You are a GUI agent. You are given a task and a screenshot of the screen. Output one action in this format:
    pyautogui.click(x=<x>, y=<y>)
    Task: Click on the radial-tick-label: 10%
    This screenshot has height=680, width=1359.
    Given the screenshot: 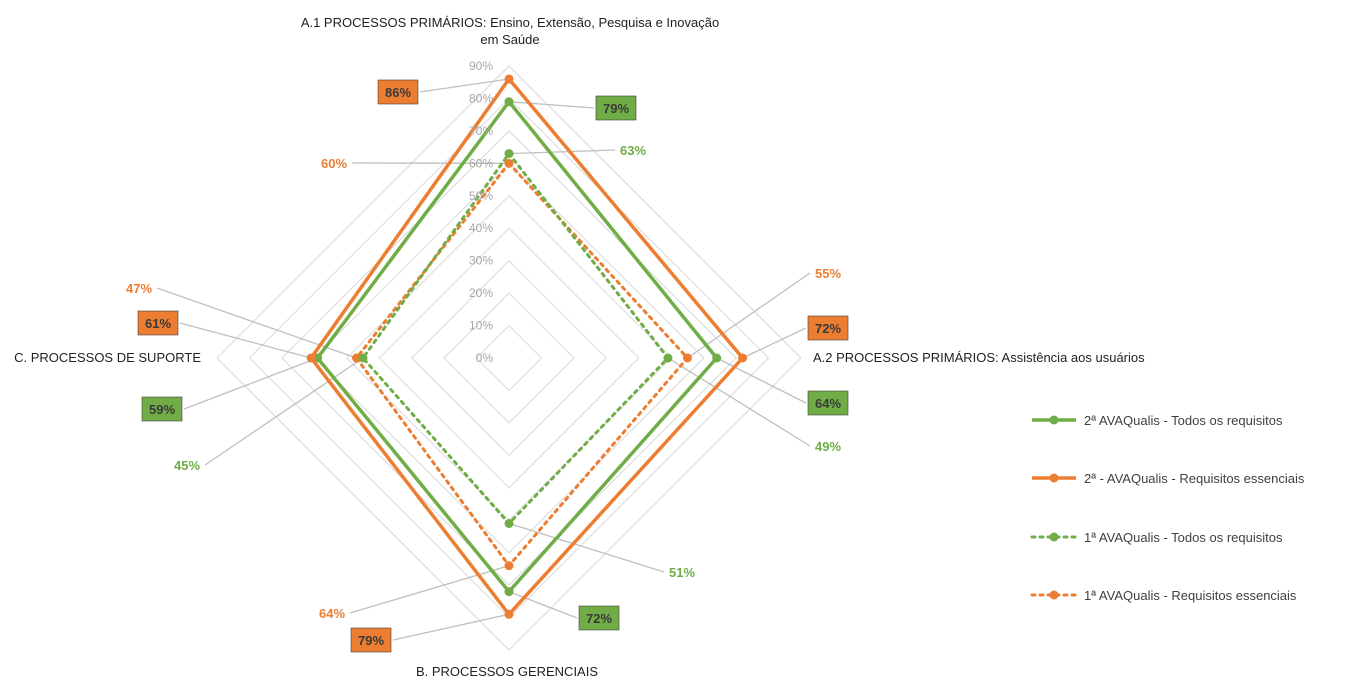 What is the action you would take?
    pyautogui.click(x=481, y=326)
    